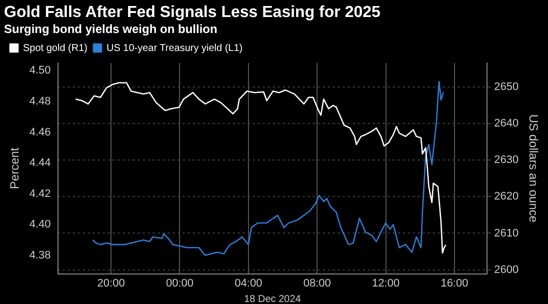 Image resolution: width=548 pixels, height=304 pixels. I want to click on y-tick-label: 4.38, so click(40, 255).